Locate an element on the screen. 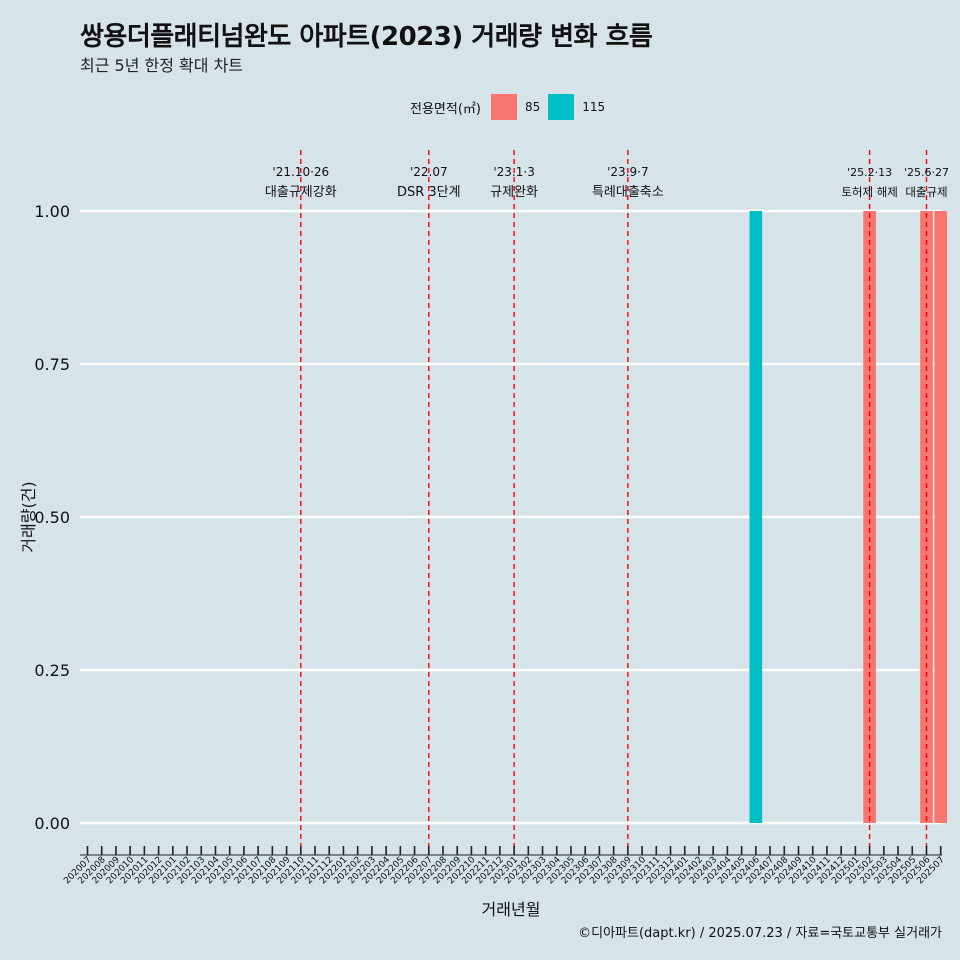 The image size is (960, 960). chart-title: 쌍용더플래티넘완도 아파트(2023) 거래량 변화 흐름 is located at coordinates (366, 37).